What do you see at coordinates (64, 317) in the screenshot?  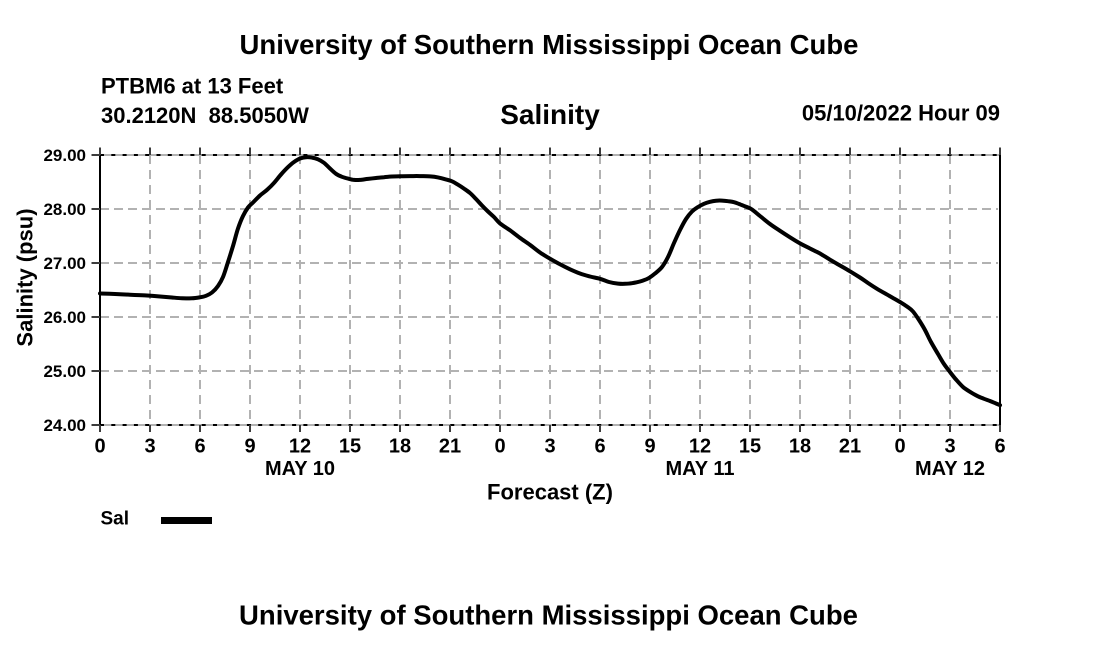 I see `svg-text: 26.00` at bounding box center [64, 317].